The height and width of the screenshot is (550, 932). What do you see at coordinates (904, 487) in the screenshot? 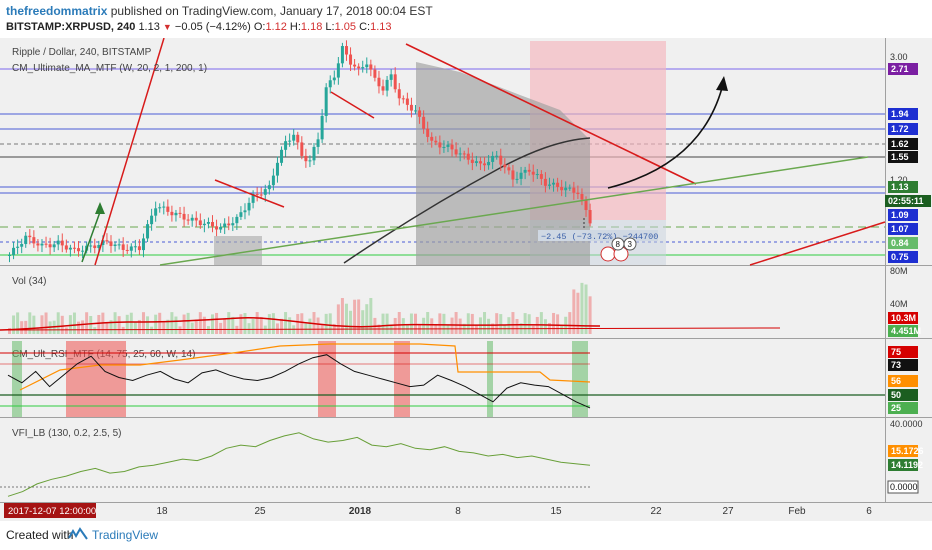
I see `price-axis-label: 0.0000` at bounding box center [904, 487].